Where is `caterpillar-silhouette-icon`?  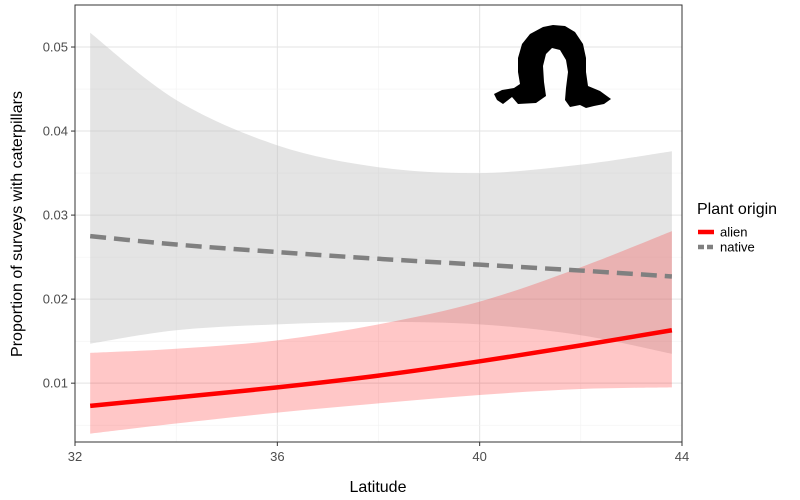 caterpillar-silhouette-icon is located at coordinates (552, 66).